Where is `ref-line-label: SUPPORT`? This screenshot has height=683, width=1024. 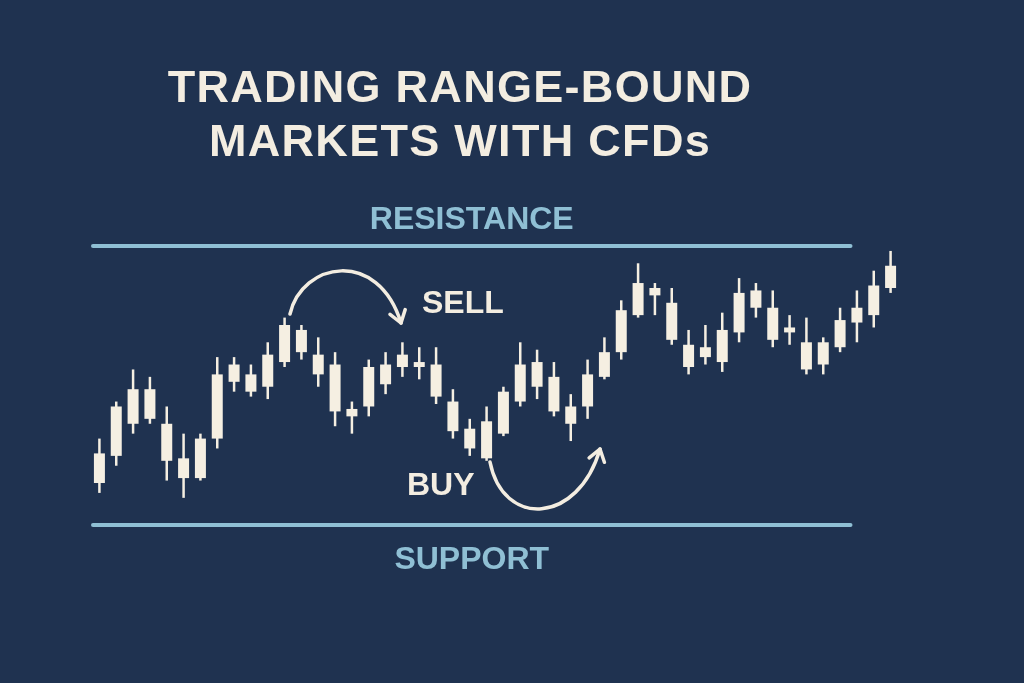 ref-line-label: SUPPORT is located at coordinates (472, 558).